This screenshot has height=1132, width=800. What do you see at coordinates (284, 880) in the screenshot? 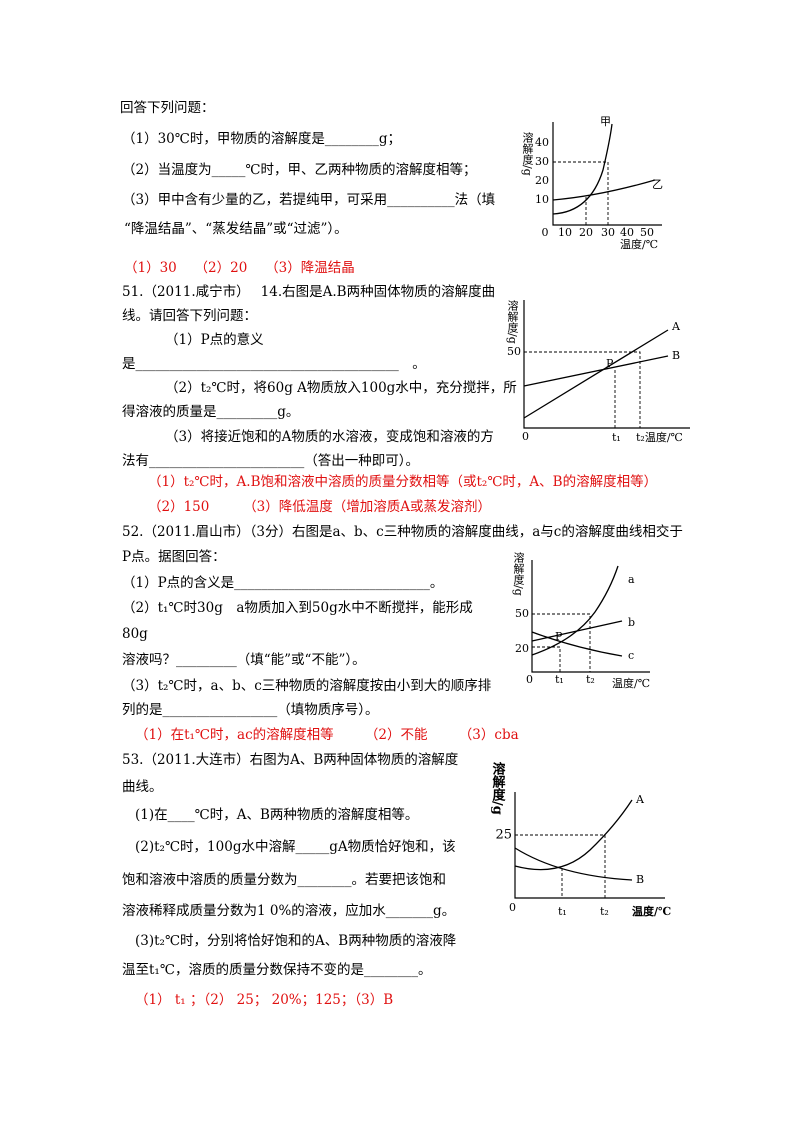
I see `line: 饱和溶液中溶质的质量分数为________。若要把该饱和` at bounding box center [284, 880].